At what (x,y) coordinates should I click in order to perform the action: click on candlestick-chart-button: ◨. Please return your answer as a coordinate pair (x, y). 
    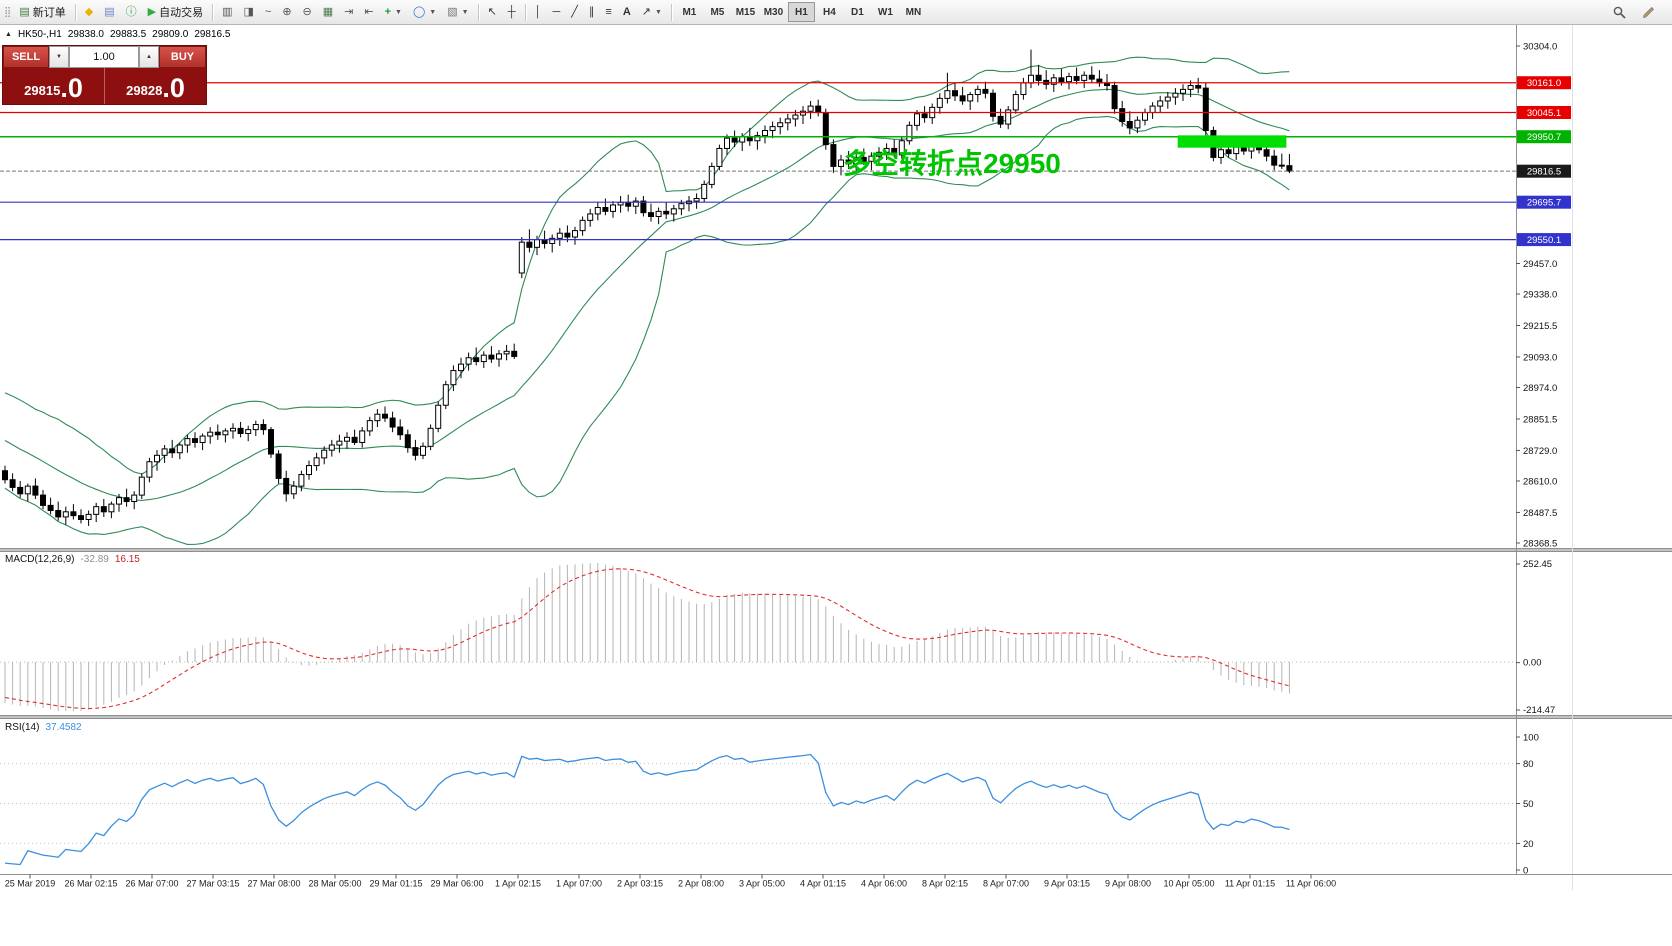
    Looking at the image, I should click on (248, 12).